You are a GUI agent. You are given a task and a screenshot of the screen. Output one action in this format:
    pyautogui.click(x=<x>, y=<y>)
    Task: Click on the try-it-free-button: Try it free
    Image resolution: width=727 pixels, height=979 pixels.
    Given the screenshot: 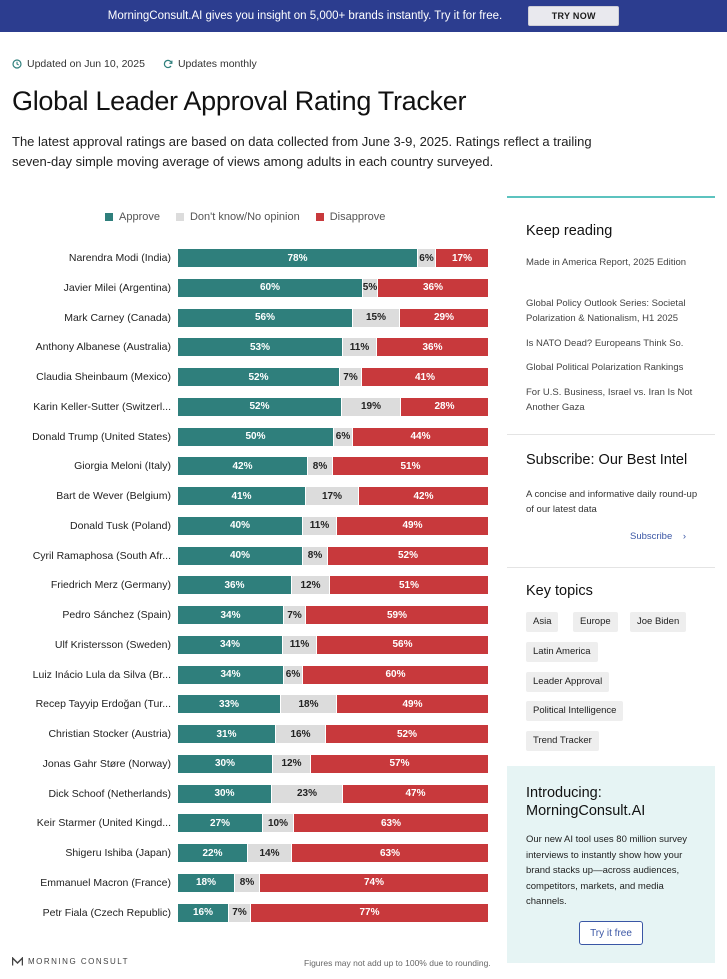 What is the action you would take?
    pyautogui.click(x=611, y=933)
    